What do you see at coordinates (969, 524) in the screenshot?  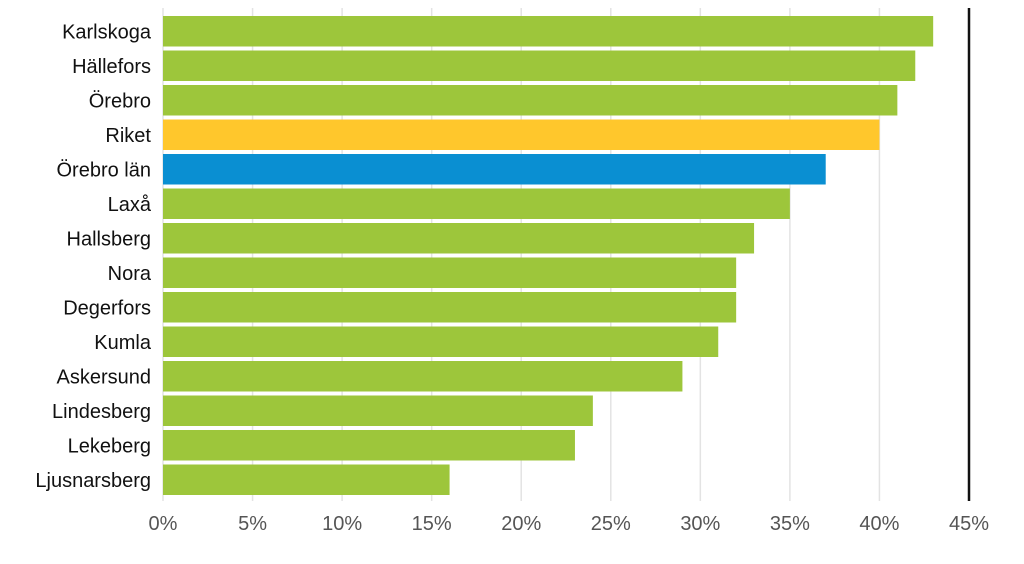 I see `x-tick-label-45: 45%` at bounding box center [969, 524].